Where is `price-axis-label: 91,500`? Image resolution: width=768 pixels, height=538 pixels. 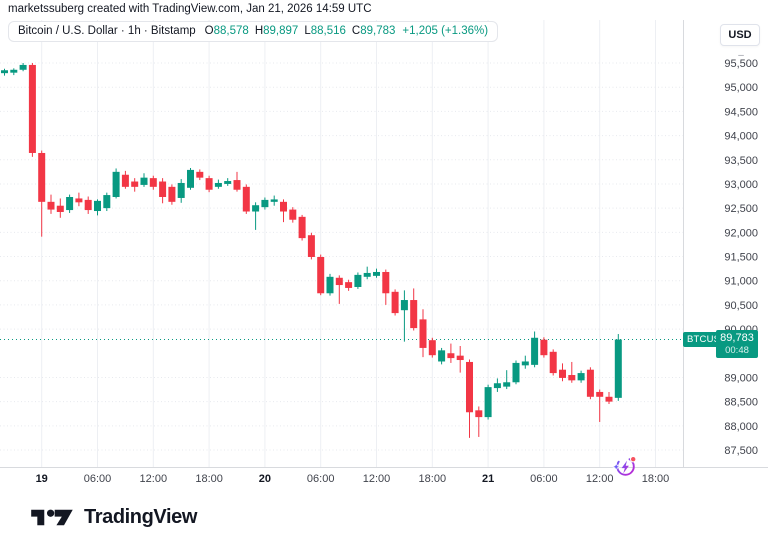 price-axis-label: 91,500 is located at coordinates (741, 258).